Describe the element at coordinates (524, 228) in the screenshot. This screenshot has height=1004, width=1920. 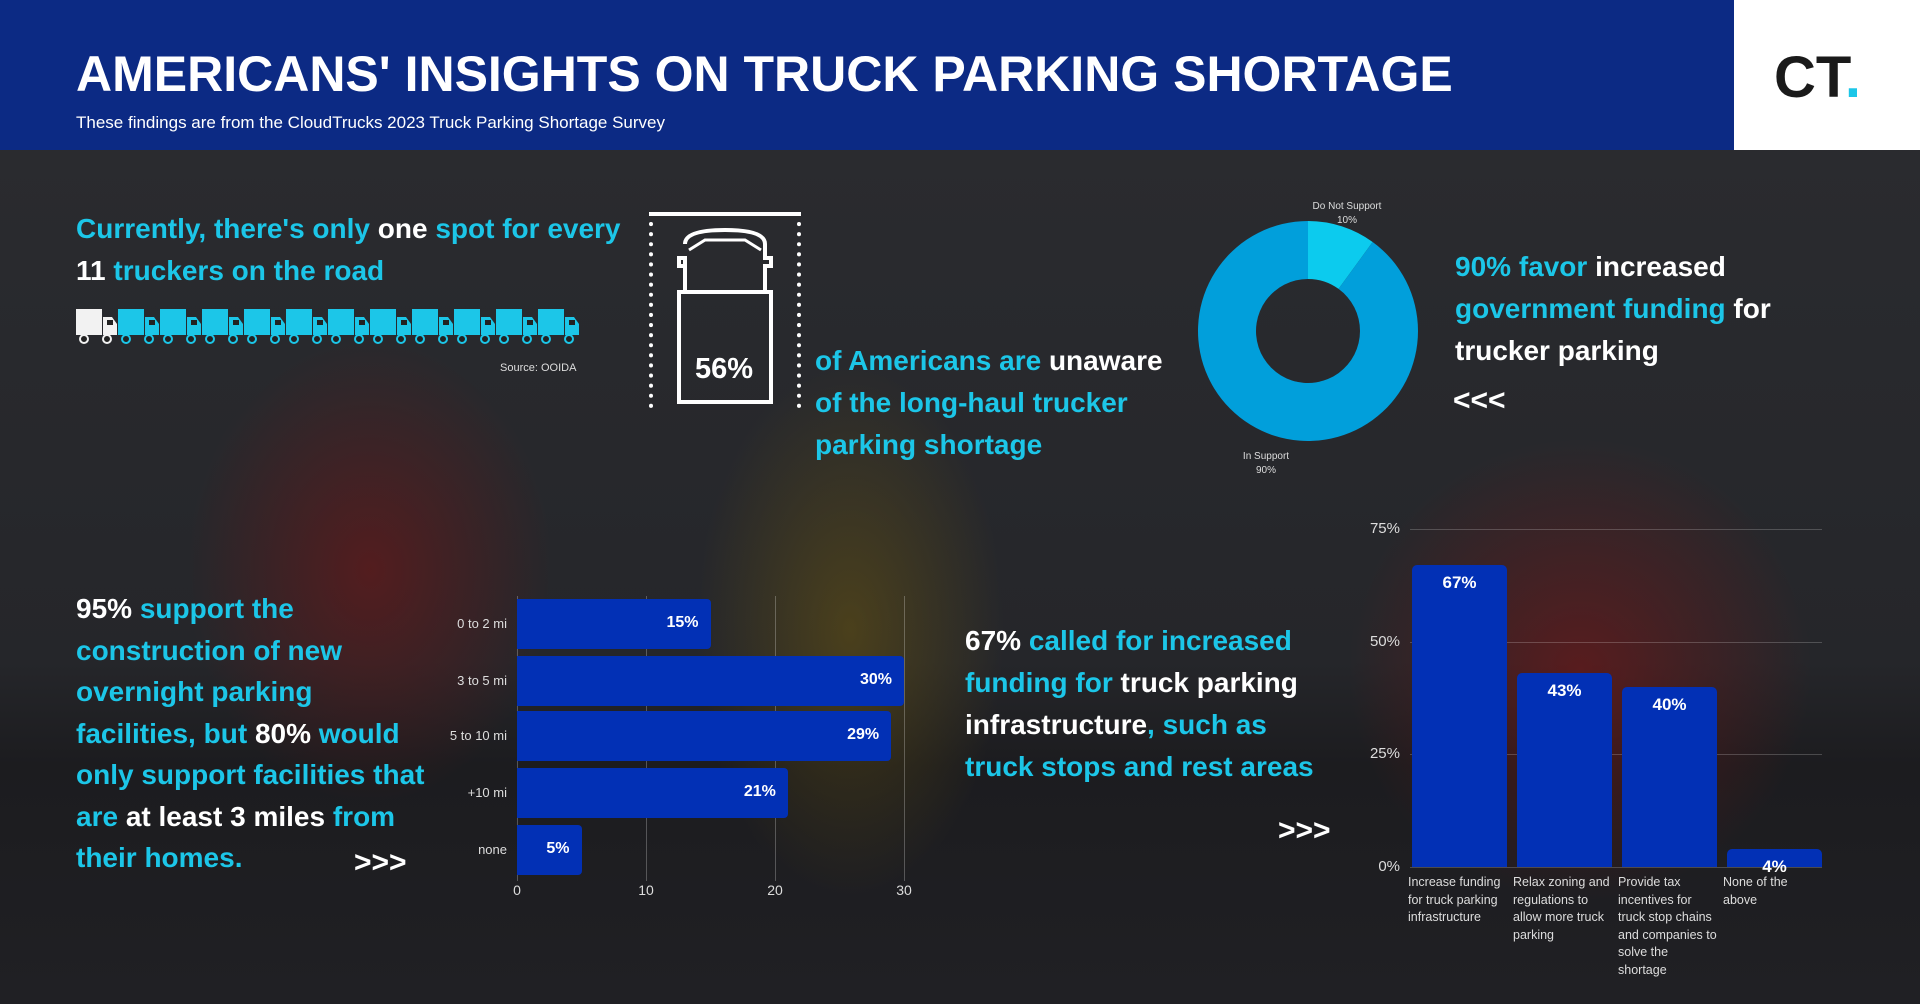
I see `text: spot for every` at that location.